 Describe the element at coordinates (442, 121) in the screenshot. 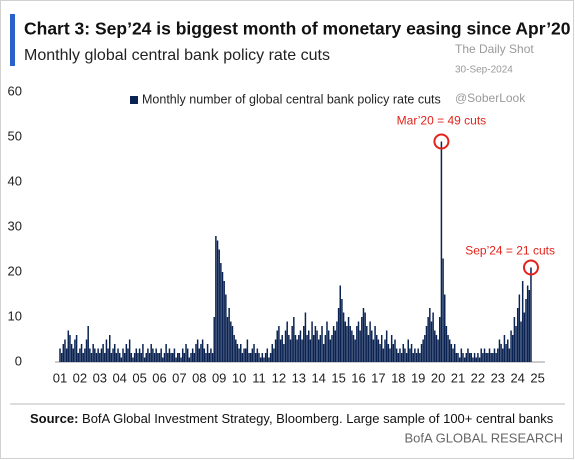

I see `annotation: Mar’20 = 49 cuts` at that location.